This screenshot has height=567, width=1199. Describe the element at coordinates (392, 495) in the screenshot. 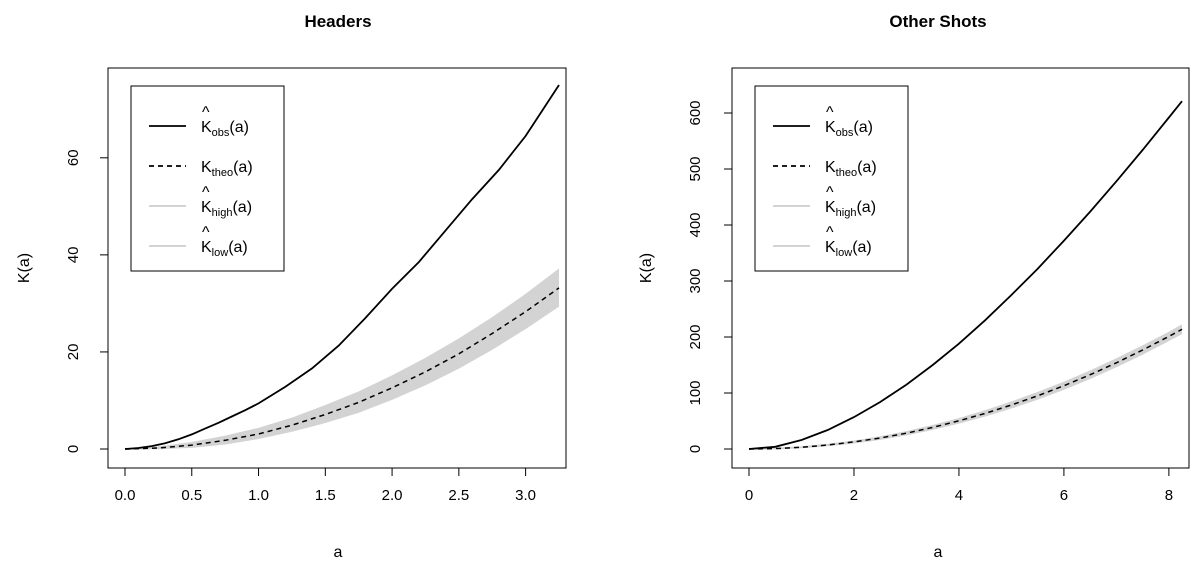

I see `x-tick-label: 2.0` at that location.